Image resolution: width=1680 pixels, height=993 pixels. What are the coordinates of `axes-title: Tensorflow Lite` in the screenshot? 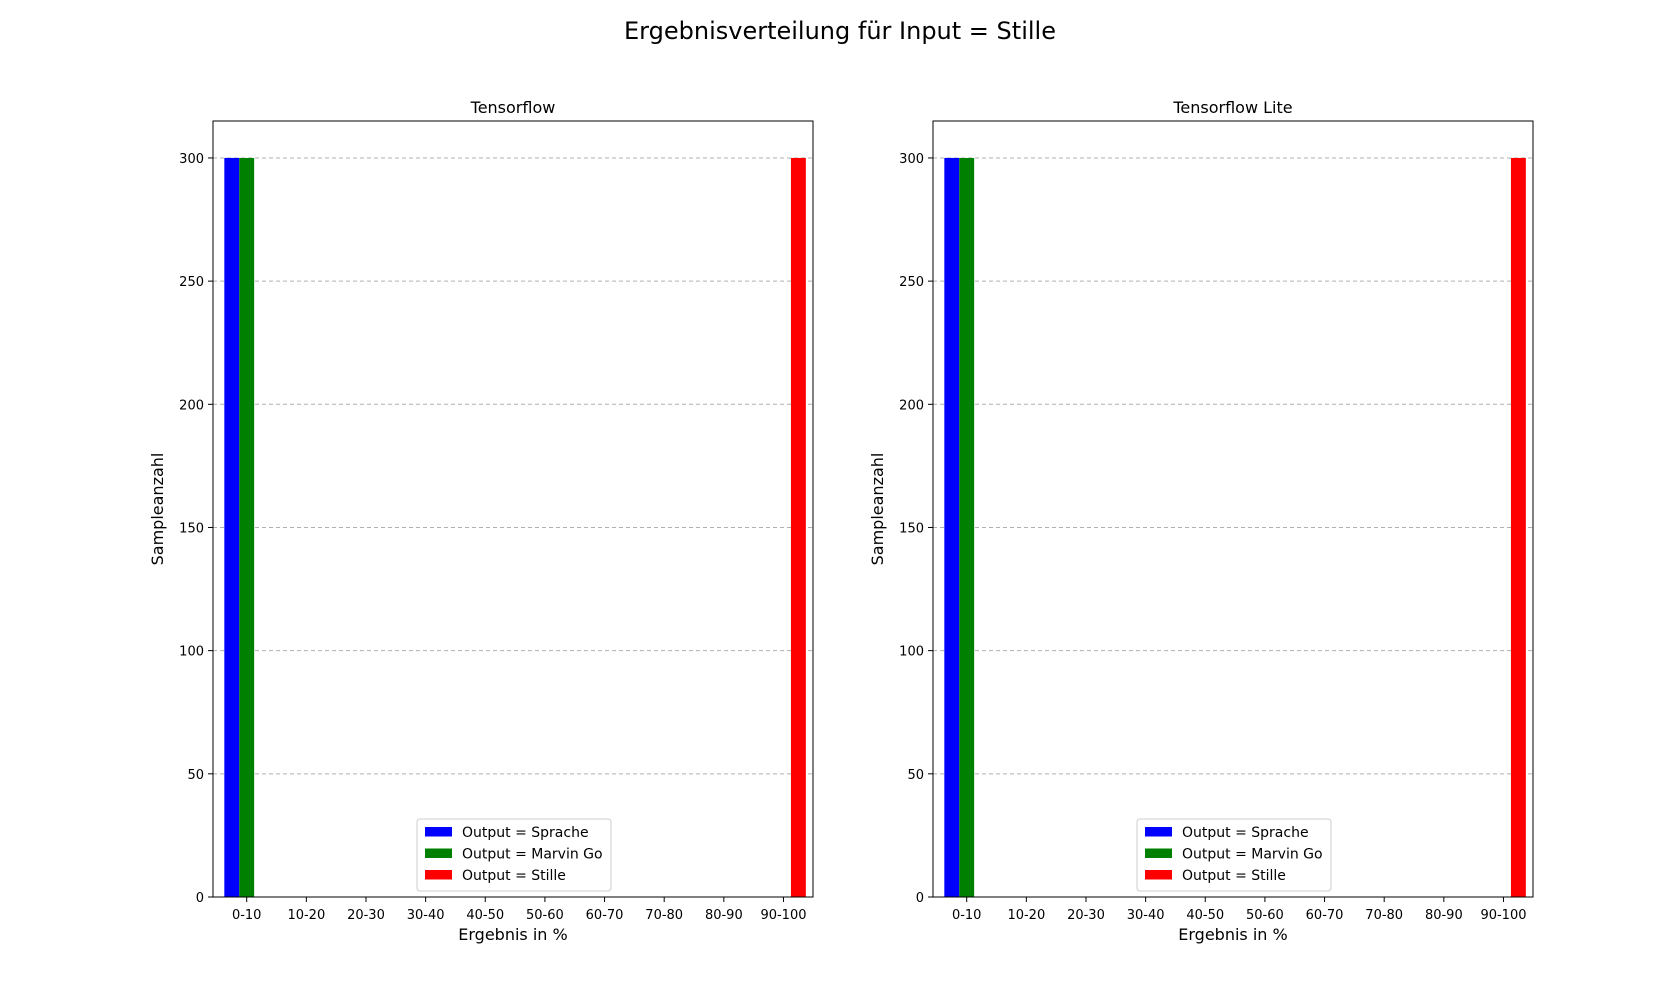 It's located at (1232, 107).